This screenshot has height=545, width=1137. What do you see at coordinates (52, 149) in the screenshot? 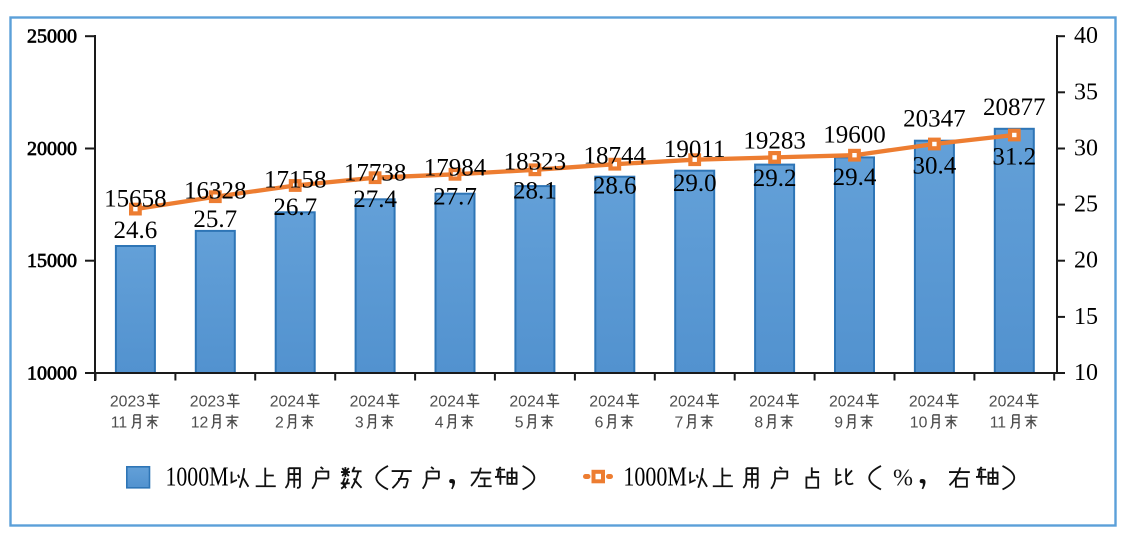
I see `svg-text: 20000` at bounding box center [52, 149].